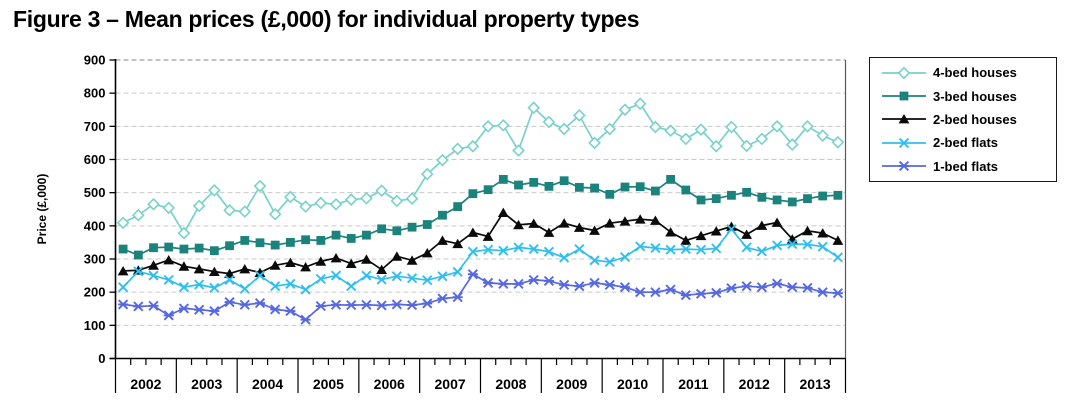 This screenshot has width=1081, height=415. Describe the element at coordinates (968, 166) in the screenshot. I see `legend-item-1-bed-flats: 1-bed flats` at that location.